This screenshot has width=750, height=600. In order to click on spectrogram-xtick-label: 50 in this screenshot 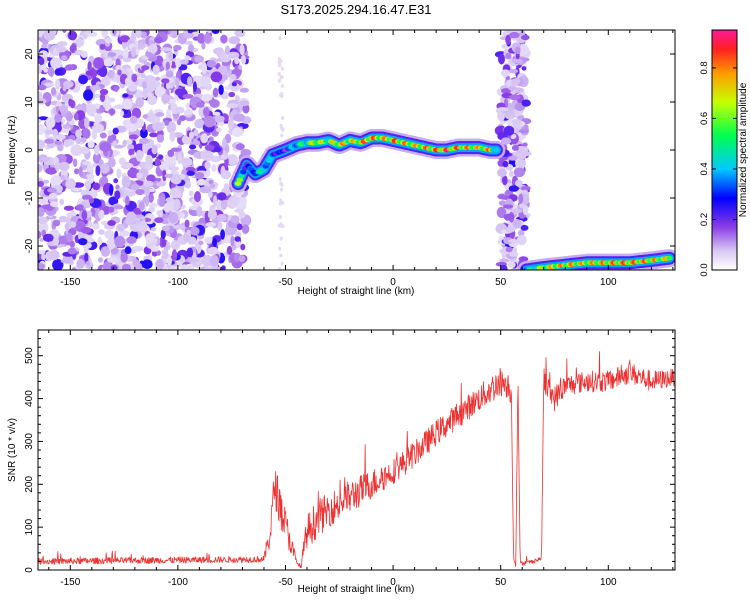, I will do `click(501, 282)`.